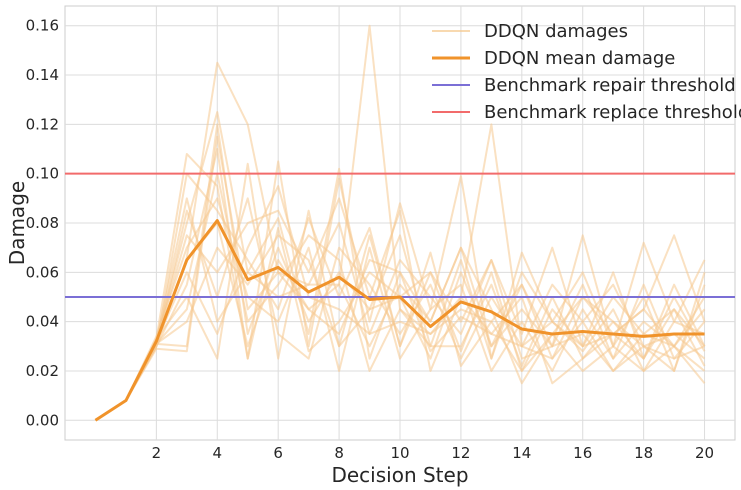  I want to click on y-tick-label: 0.16, so click(42, 26).